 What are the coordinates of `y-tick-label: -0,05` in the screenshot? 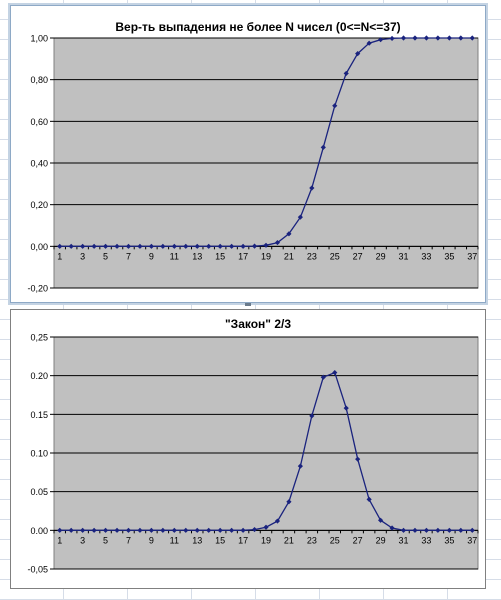 It's located at (37, 570).